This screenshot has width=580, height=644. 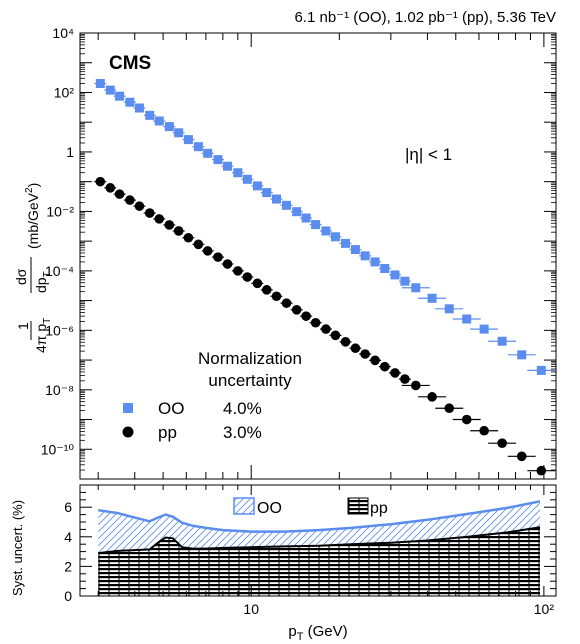 What do you see at coordinates (59, 330) in the screenshot?
I see `y-tick-label: 10⁻⁶` at bounding box center [59, 330].